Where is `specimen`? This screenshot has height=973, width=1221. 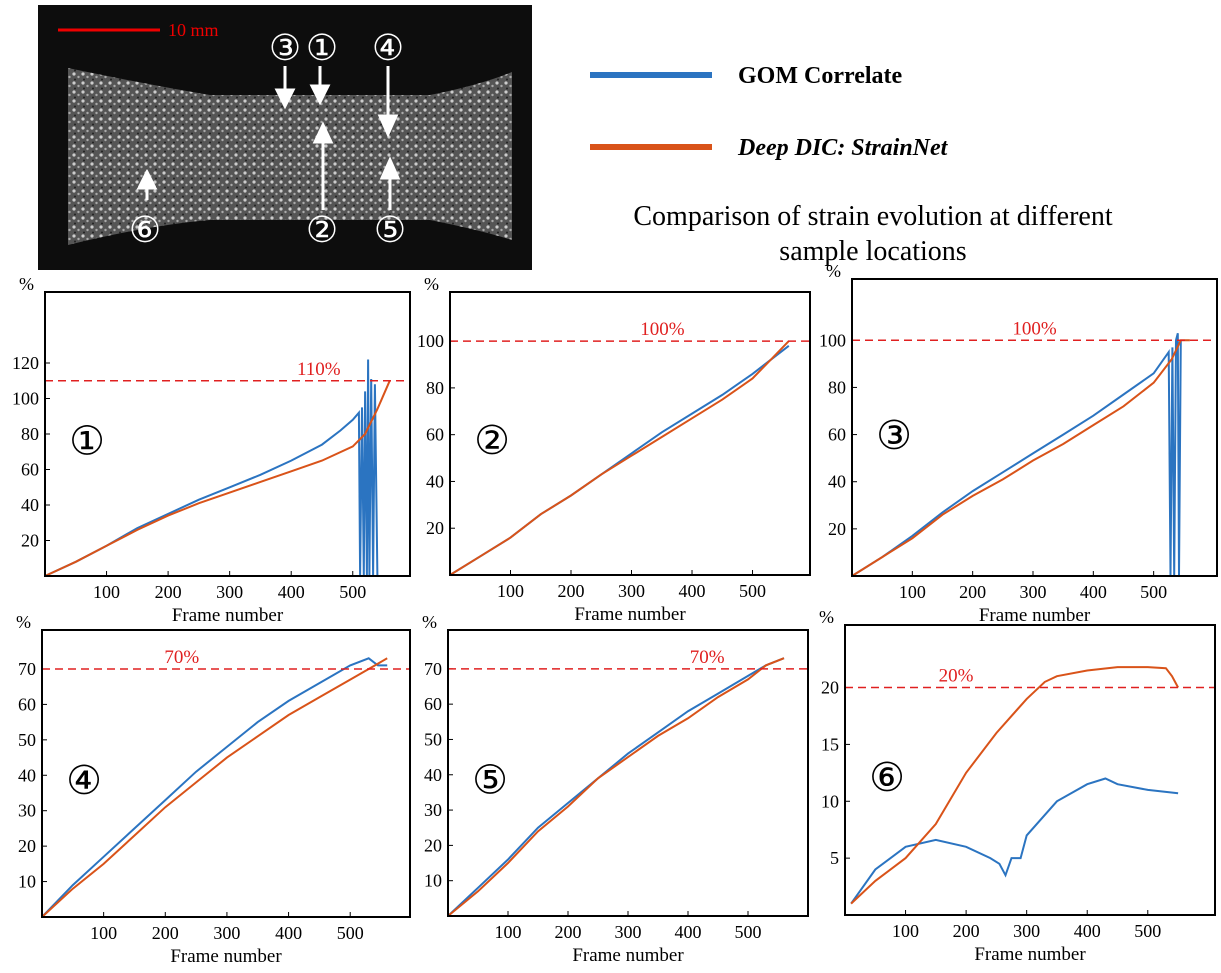 specimen is located at coordinates (290, 156).